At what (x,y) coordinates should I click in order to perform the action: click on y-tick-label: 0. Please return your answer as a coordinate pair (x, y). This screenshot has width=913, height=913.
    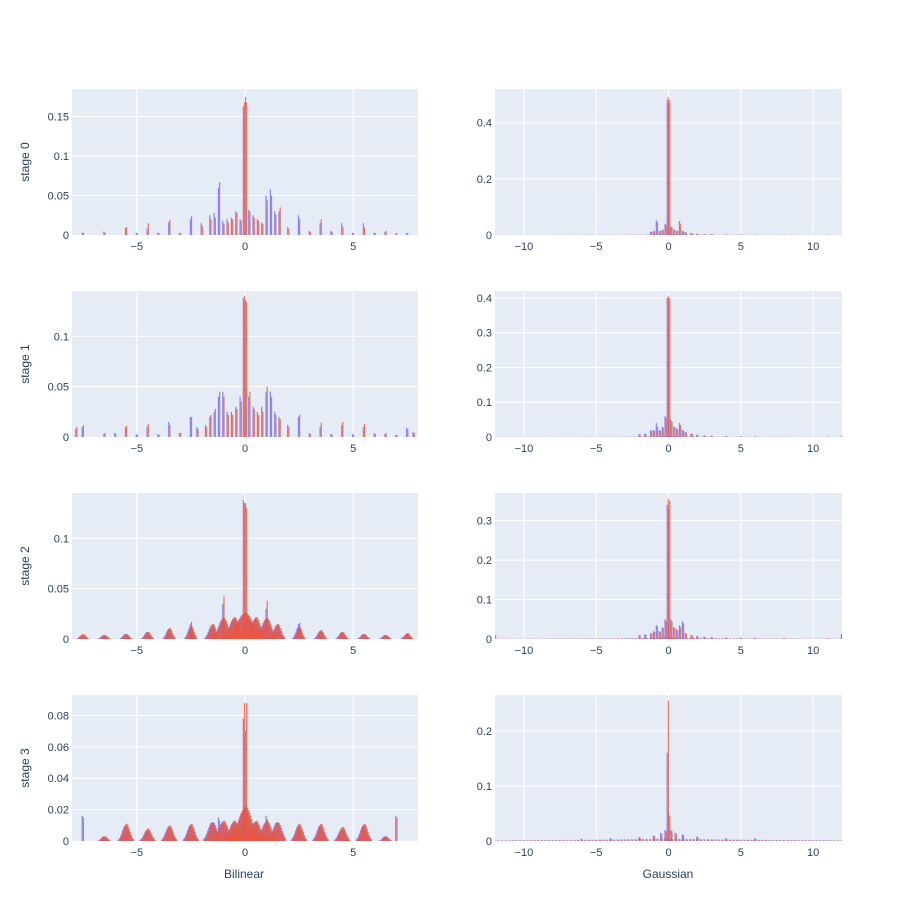
    Looking at the image, I should click on (489, 236).